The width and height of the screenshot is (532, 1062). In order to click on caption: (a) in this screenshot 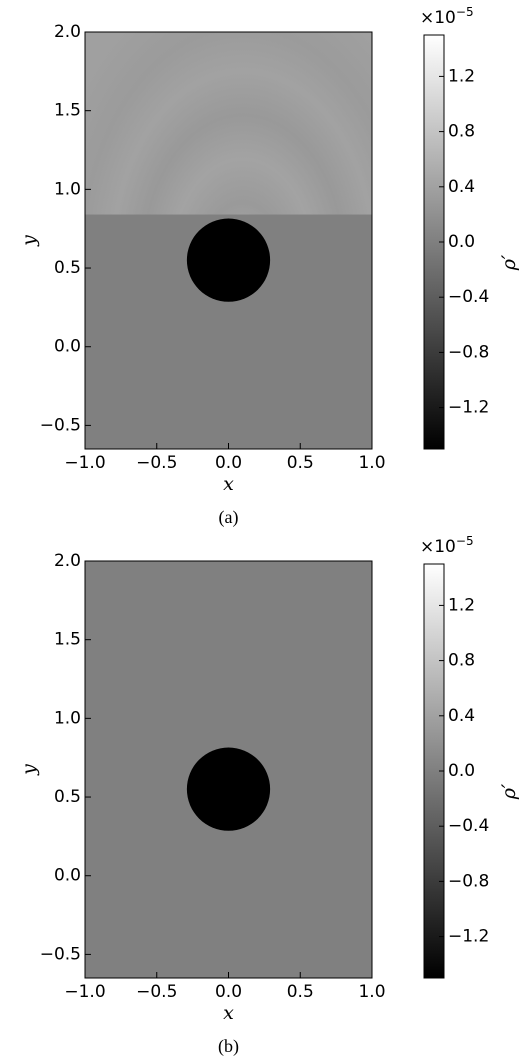, I will do `click(229, 517)`.